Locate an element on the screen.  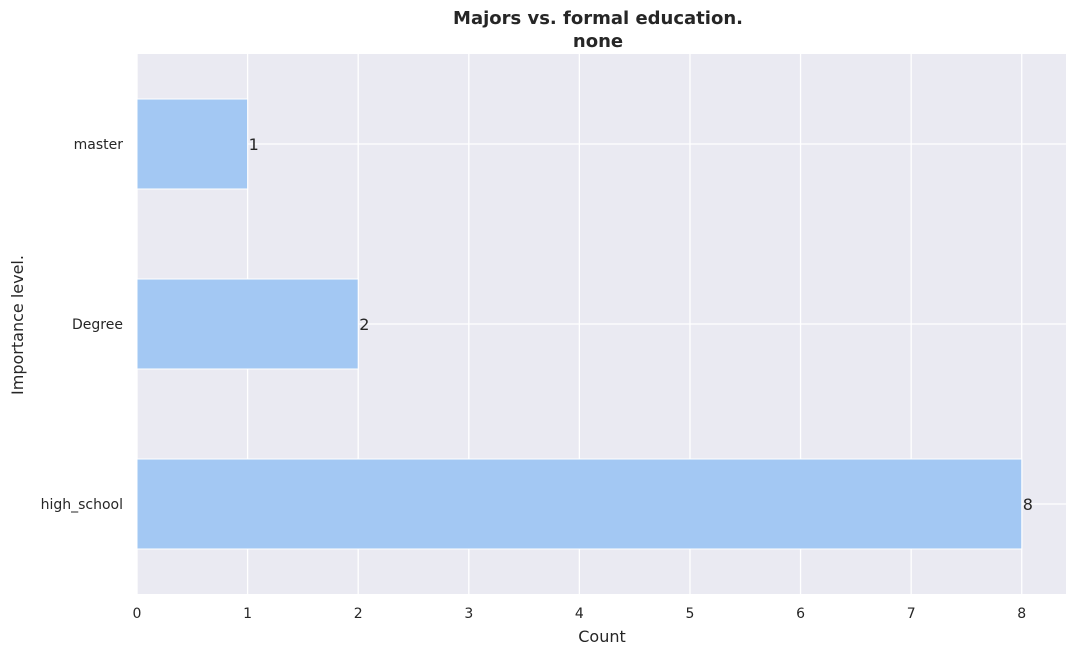
y-tick-labels: master Degree high_school is located at coordinates (82, 325).